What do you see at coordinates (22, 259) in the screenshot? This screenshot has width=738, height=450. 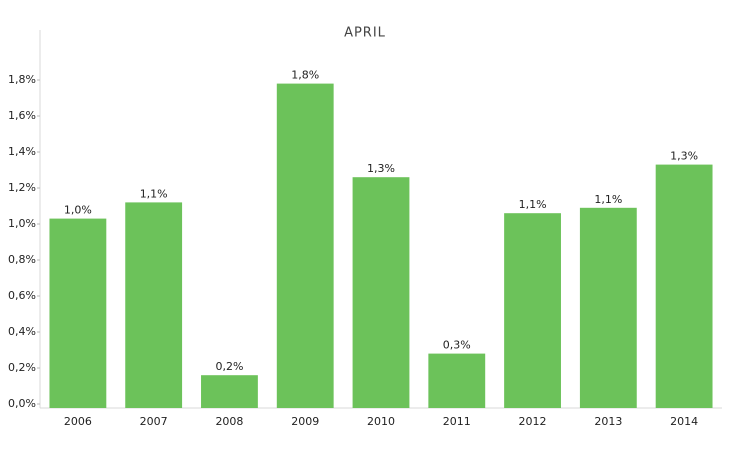 I see `y-tick-label: 0,8%` at bounding box center [22, 259].